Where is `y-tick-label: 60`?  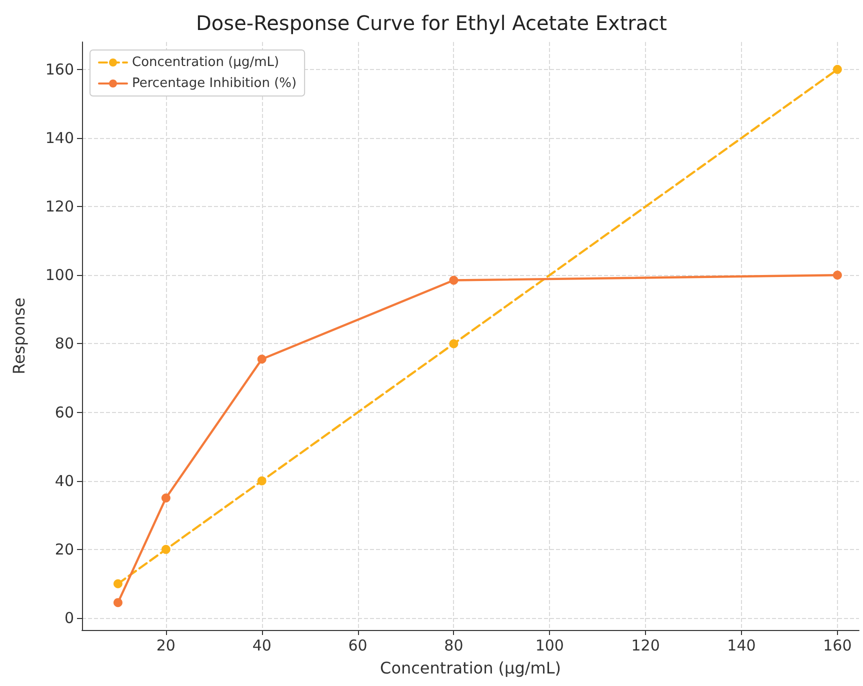
y-tick-label: 60 is located at coordinates (64, 412).